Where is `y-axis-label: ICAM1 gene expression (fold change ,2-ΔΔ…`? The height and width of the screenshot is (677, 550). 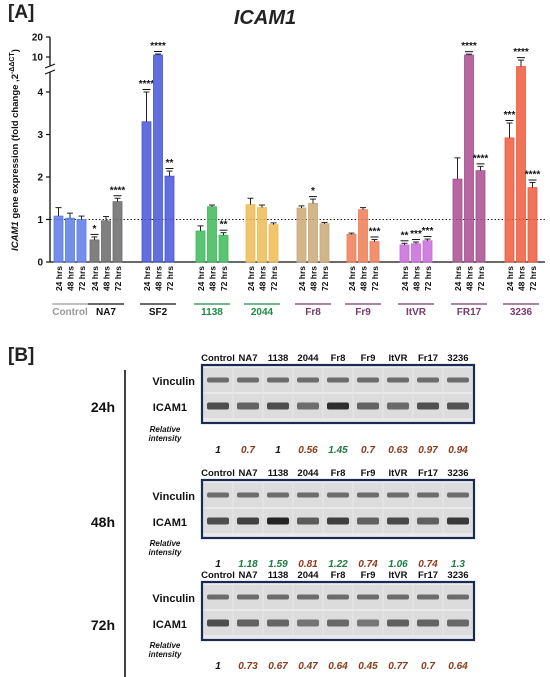 y-axis-label: ICAM1 gene expression (fold change ,2-ΔΔ… is located at coordinates (15, 150).